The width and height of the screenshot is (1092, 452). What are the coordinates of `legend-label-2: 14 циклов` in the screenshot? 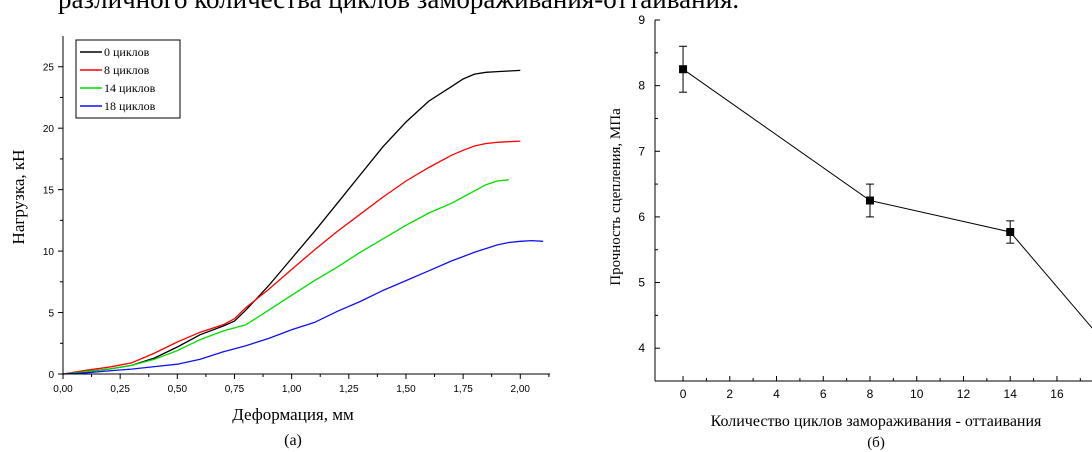 It's located at (130, 88).